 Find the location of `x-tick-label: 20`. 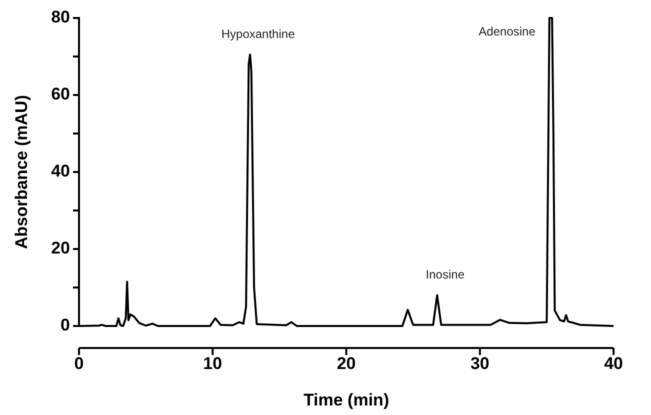

x-tick-label: 20 is located at coordinates (346, 363).